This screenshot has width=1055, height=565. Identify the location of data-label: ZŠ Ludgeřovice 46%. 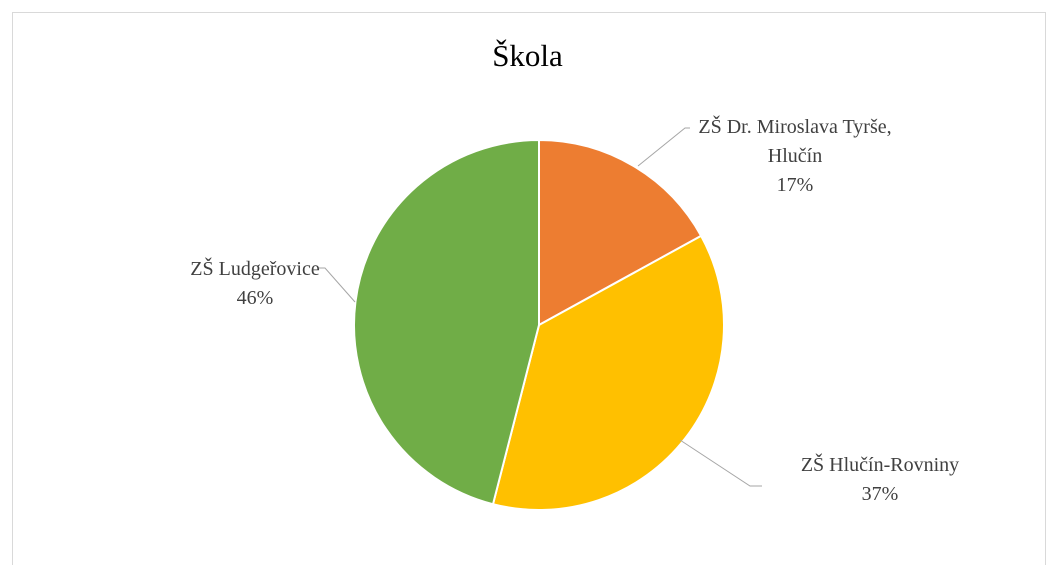
(255, 284).